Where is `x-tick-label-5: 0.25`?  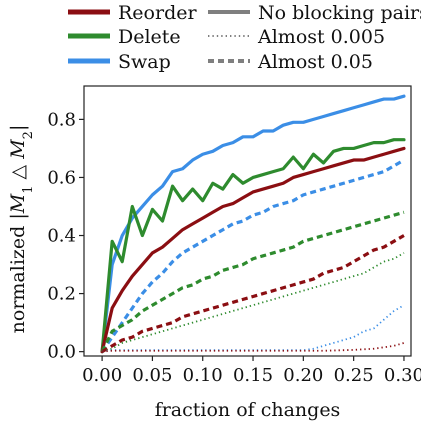 x-tick-label-5: 0.25 is located at coordinates (354, 375).